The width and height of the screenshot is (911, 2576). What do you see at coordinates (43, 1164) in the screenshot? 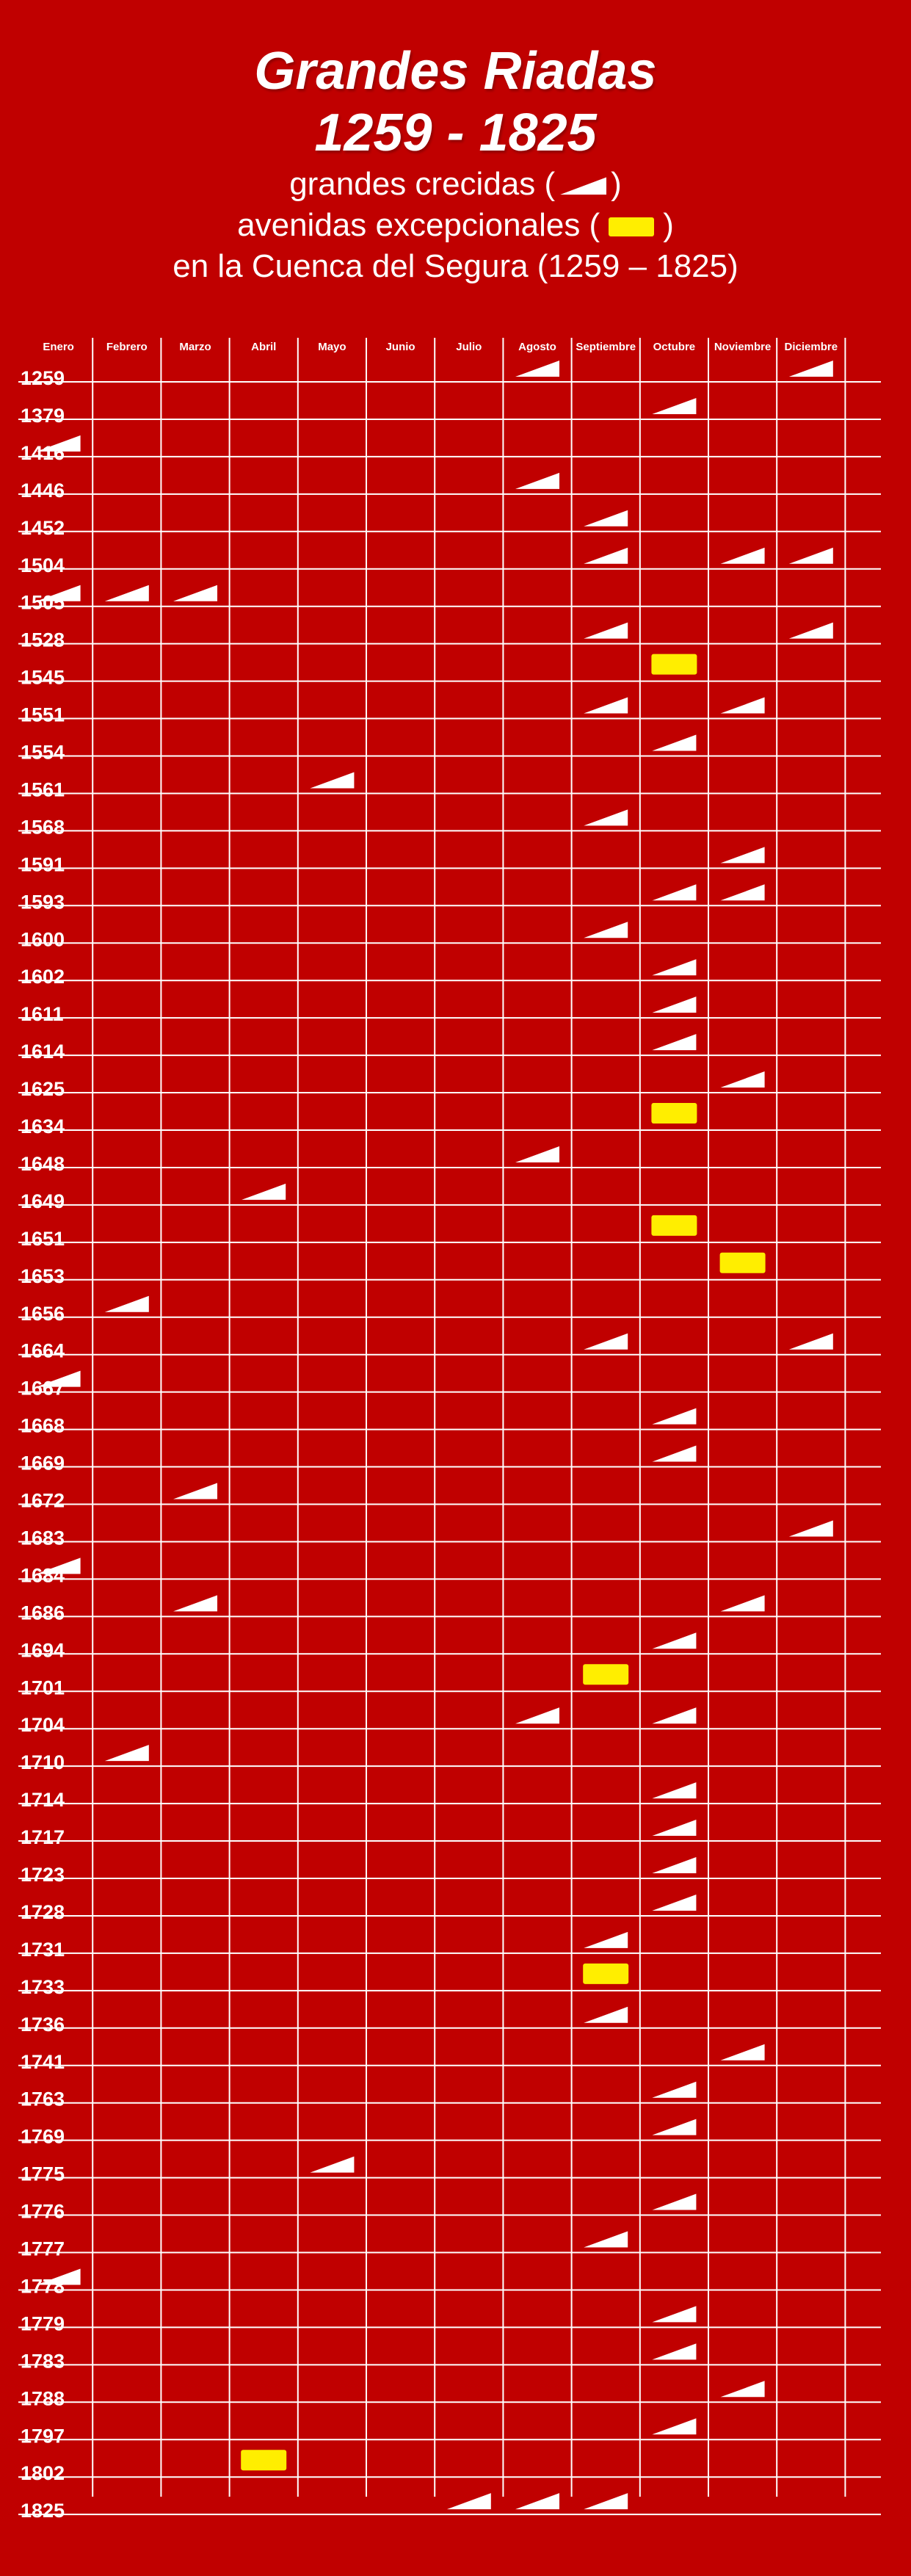
I see `year-label: 1648` at bounding box center [43, 1164].